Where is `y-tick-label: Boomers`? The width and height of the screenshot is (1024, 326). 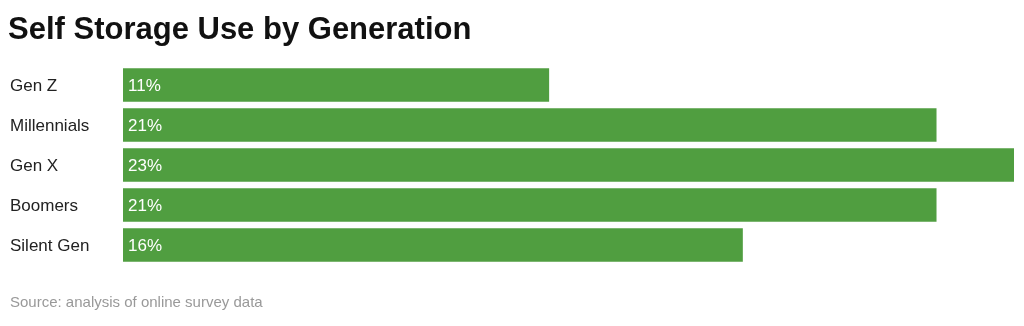 y-tick-label: Boomers is located at coordinates (44, 205).